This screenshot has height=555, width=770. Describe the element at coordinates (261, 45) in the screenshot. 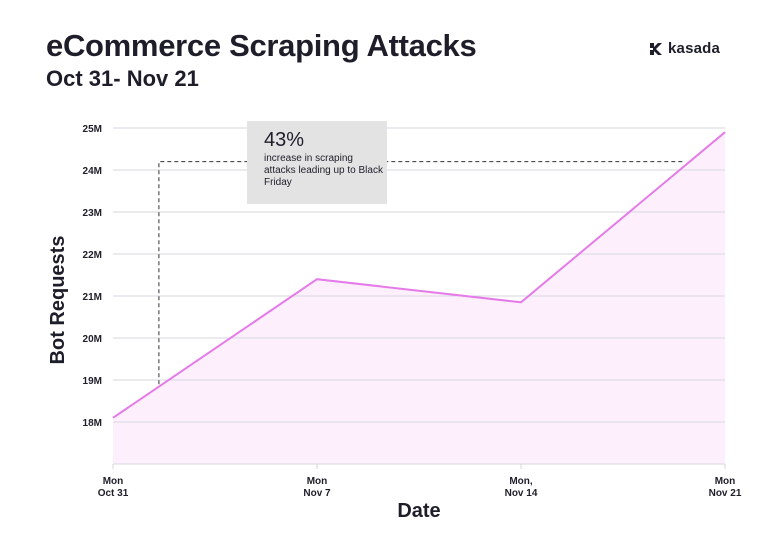

I see `chart-title: eCommerce Scraping Attacks` at that location.